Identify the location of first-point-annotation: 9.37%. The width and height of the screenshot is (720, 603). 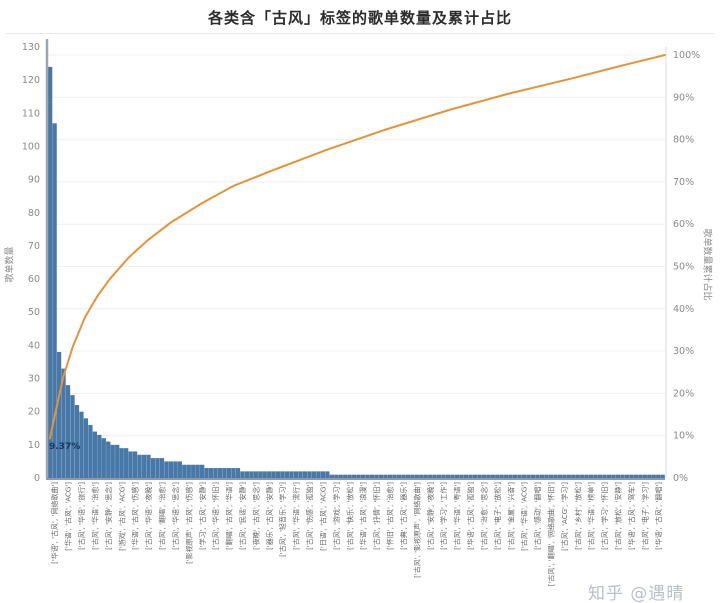
(65, 447).